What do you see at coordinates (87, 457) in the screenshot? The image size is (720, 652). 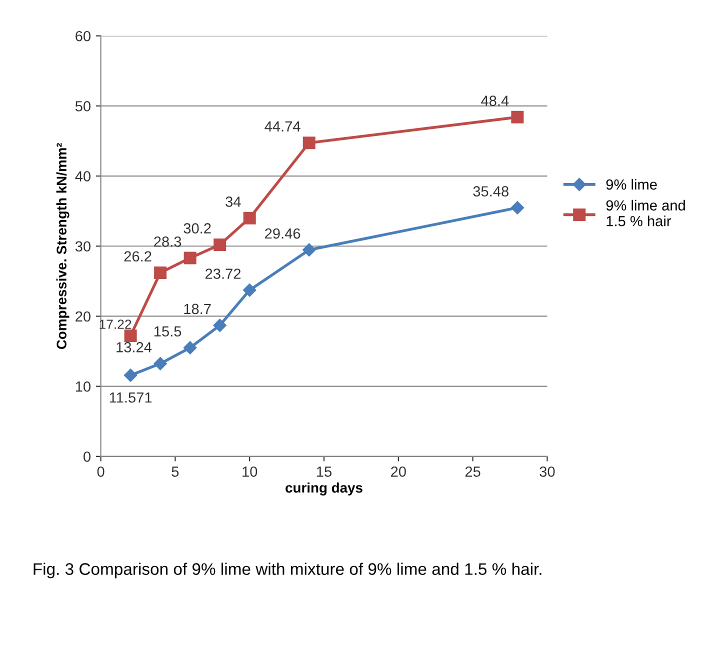 I see `y-tick-label: 0` at bounding box center [87, 457].